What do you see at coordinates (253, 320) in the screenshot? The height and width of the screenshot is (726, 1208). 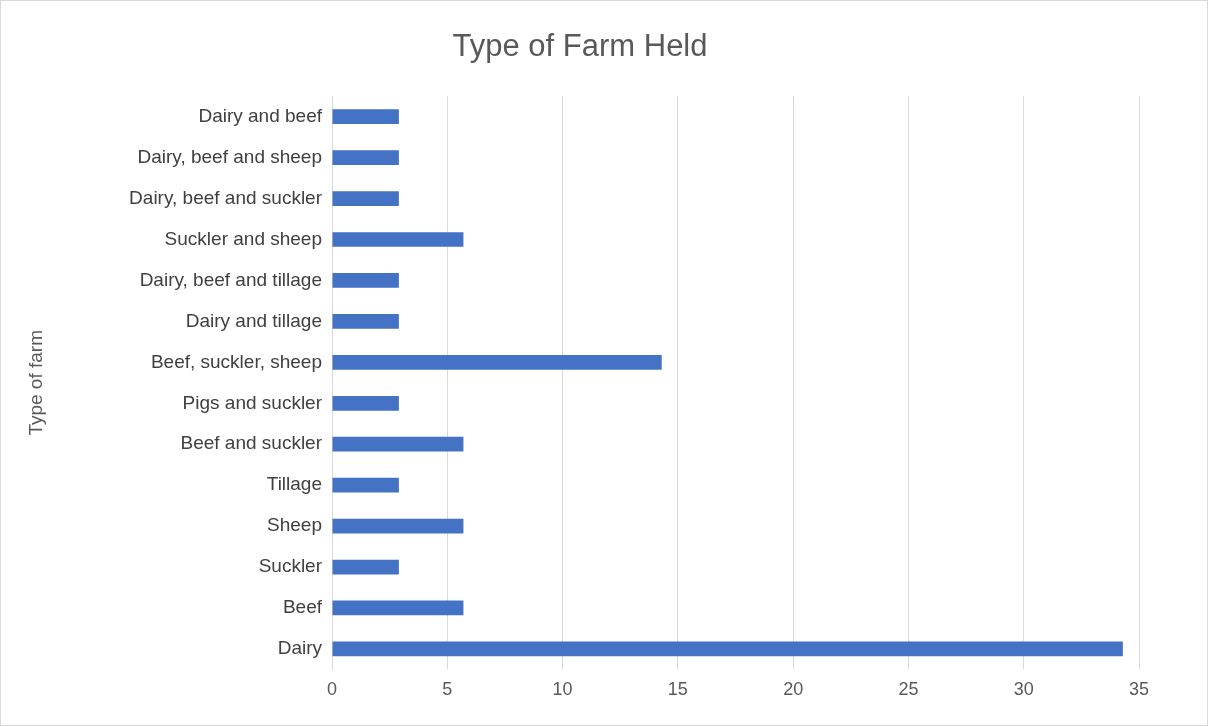 I see `y-tick-label: Dairy and tillage` at bounding box center [253, 320].